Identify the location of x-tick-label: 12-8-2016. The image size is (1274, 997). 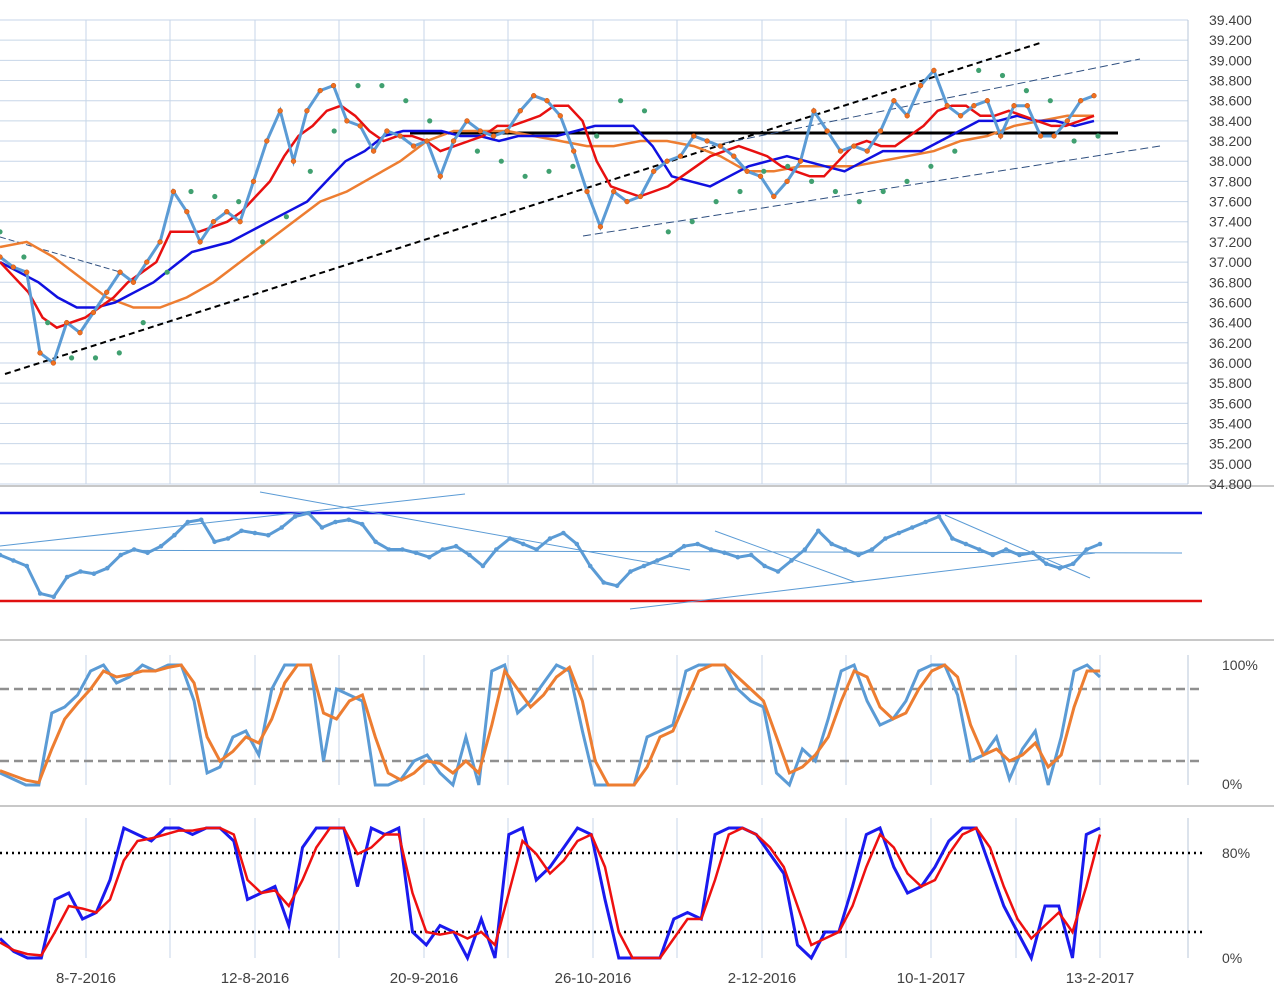
(255, 978).